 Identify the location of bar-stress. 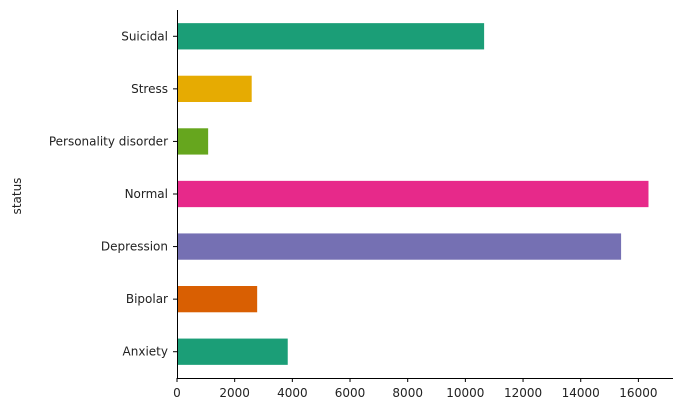
(214, 88).